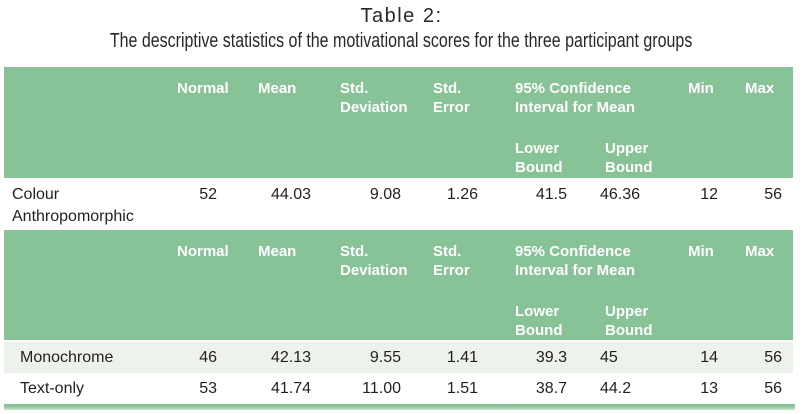 The width and height of the screenshot is (803, 414). What do you see at coordinates (399, 407) in the screenshot?
I see `table-bottom-border` at bounding box center [399, 407].